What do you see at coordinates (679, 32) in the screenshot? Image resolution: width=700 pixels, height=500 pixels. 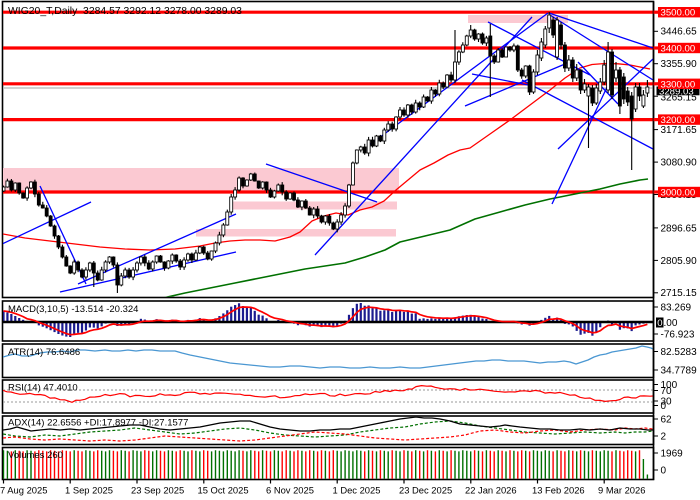 I see `svg-text: 3446.65` at bounding box center [679, 32].